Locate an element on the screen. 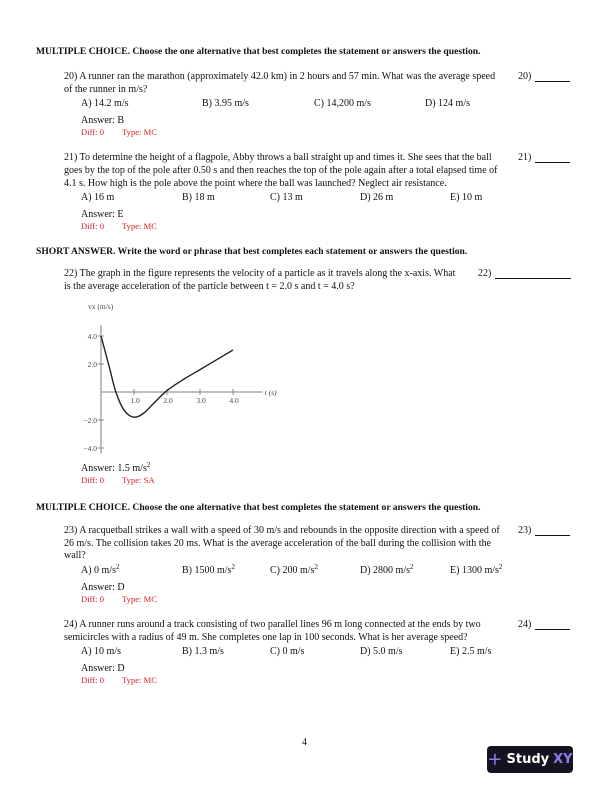 Image resolution: width=612 pixels, height=792 pixels. option: D) 26 m is located at coordinates (377, 198).